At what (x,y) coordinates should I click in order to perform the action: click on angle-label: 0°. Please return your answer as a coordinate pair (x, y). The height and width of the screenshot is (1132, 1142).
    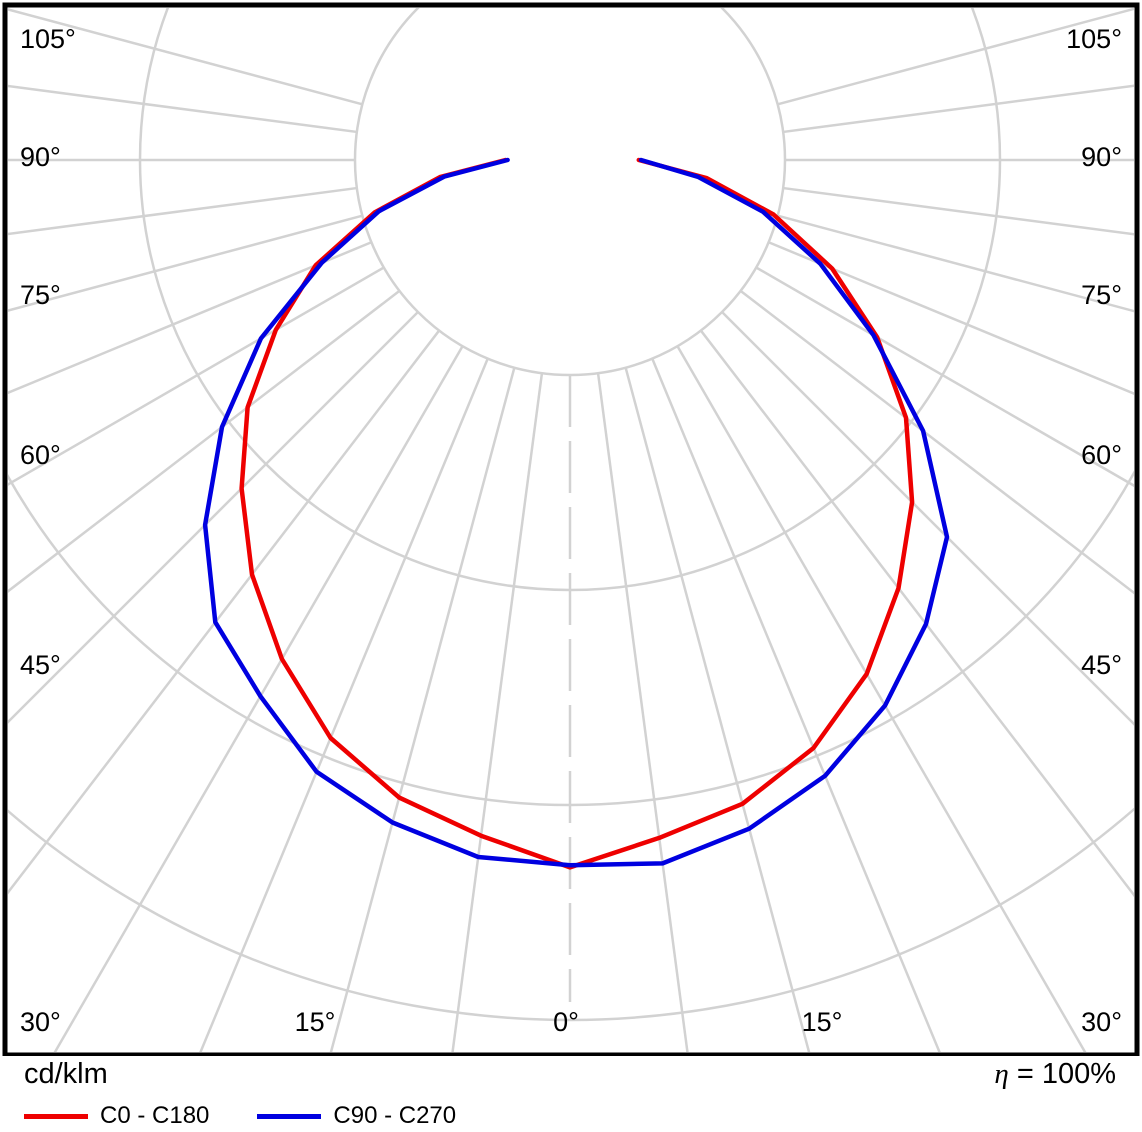
    Looking at the image, I should click on (566, 1022).